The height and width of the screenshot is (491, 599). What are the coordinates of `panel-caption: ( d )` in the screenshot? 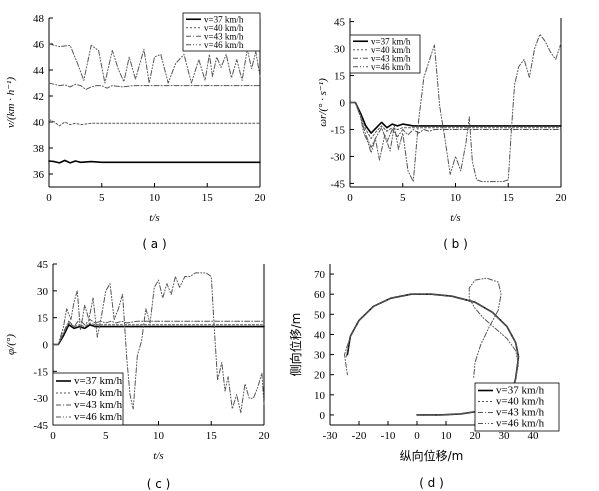 It's located at (431, 483).